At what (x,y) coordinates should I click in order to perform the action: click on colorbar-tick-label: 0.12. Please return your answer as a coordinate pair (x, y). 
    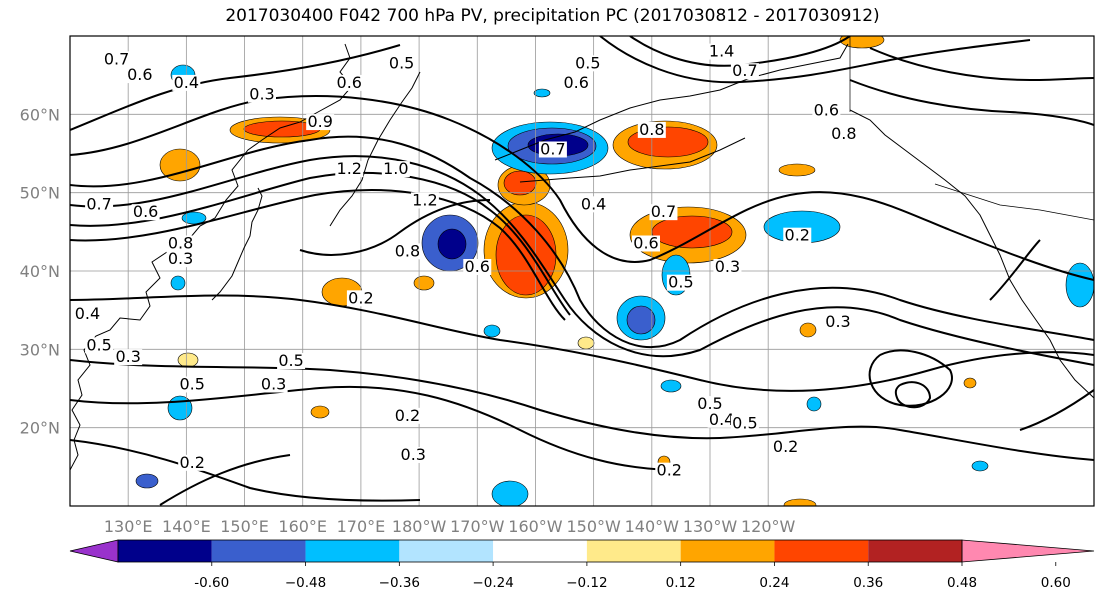
    Looking at the image, I should click on (681, 583).